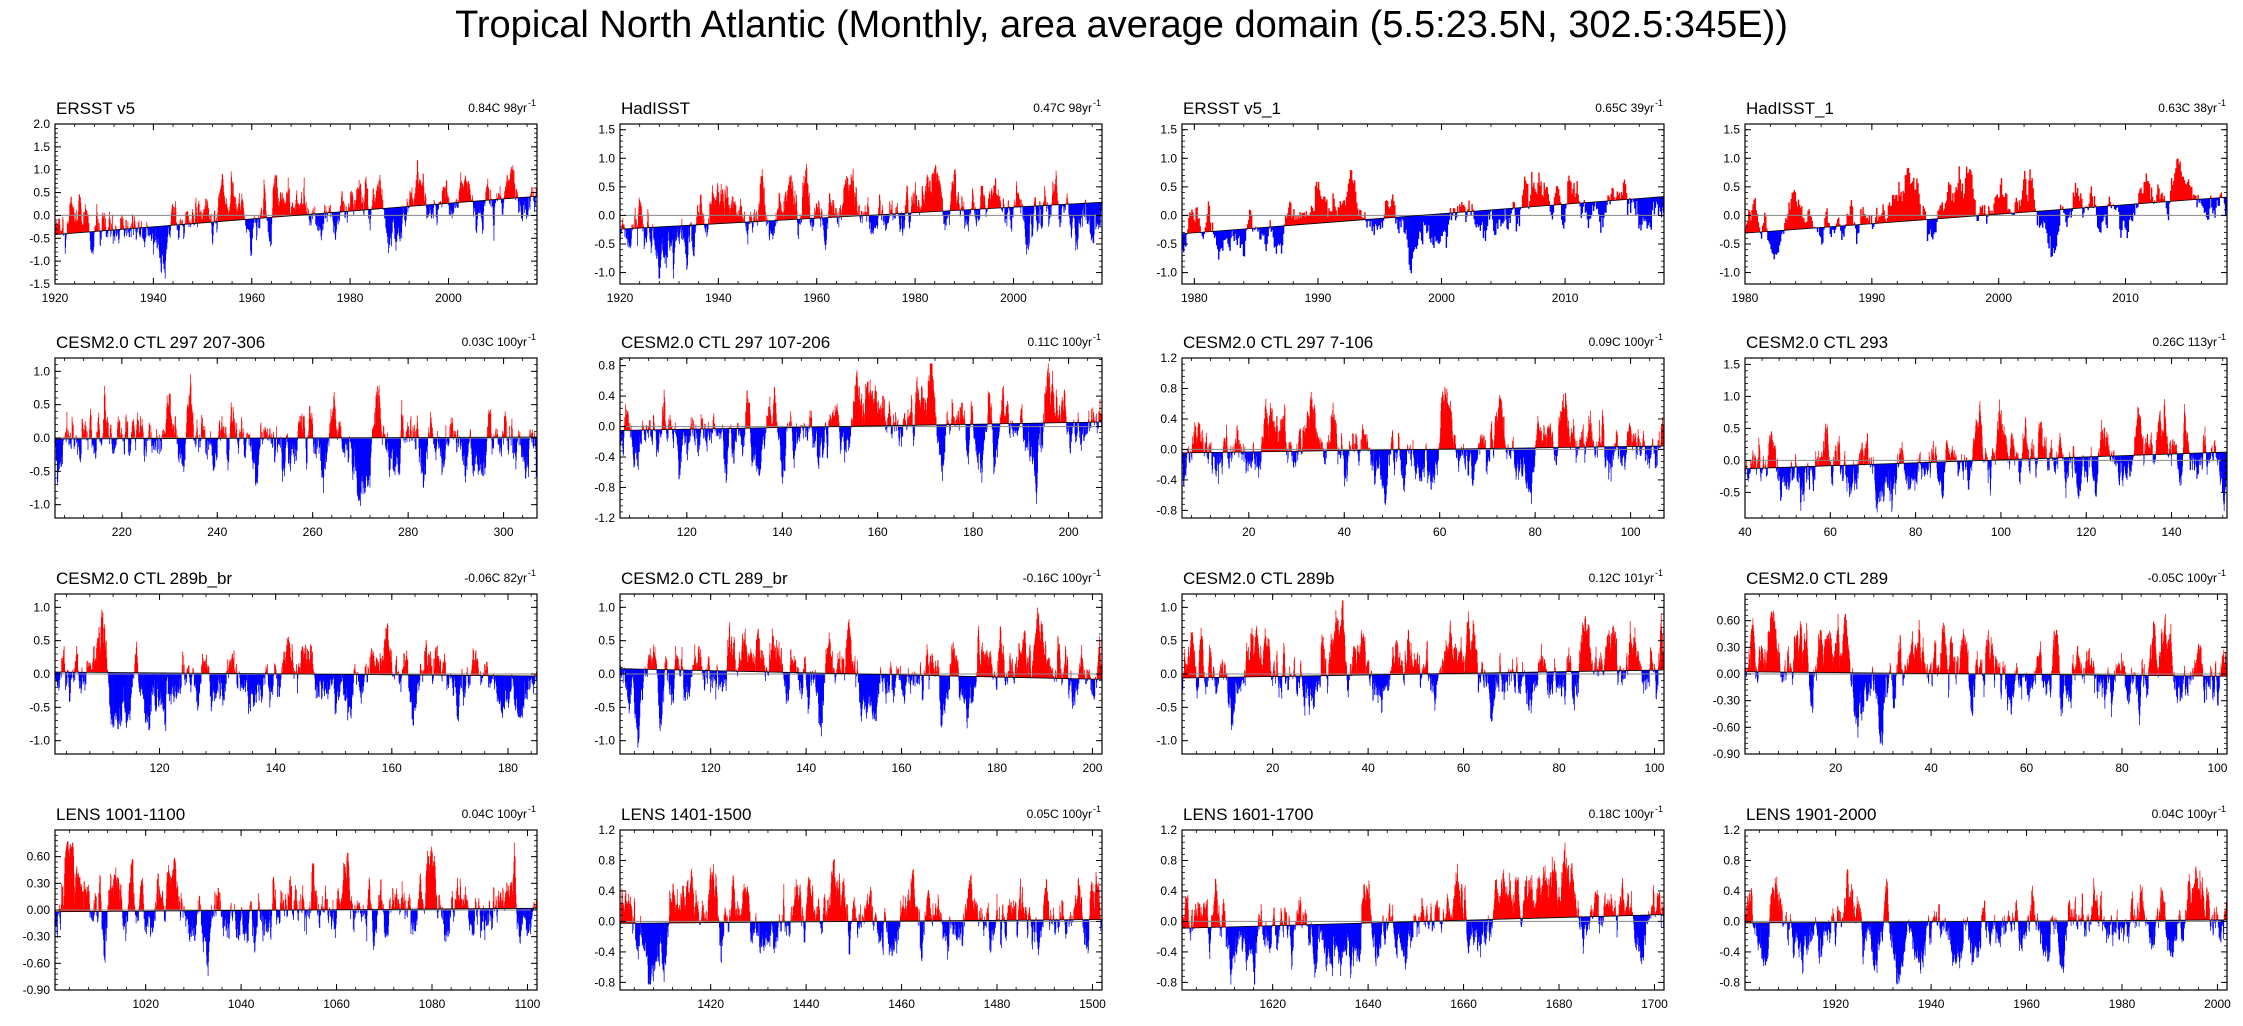  Describe the element at coordinates (861, 204) in the screenshot. I see `plot-frame` at that location.